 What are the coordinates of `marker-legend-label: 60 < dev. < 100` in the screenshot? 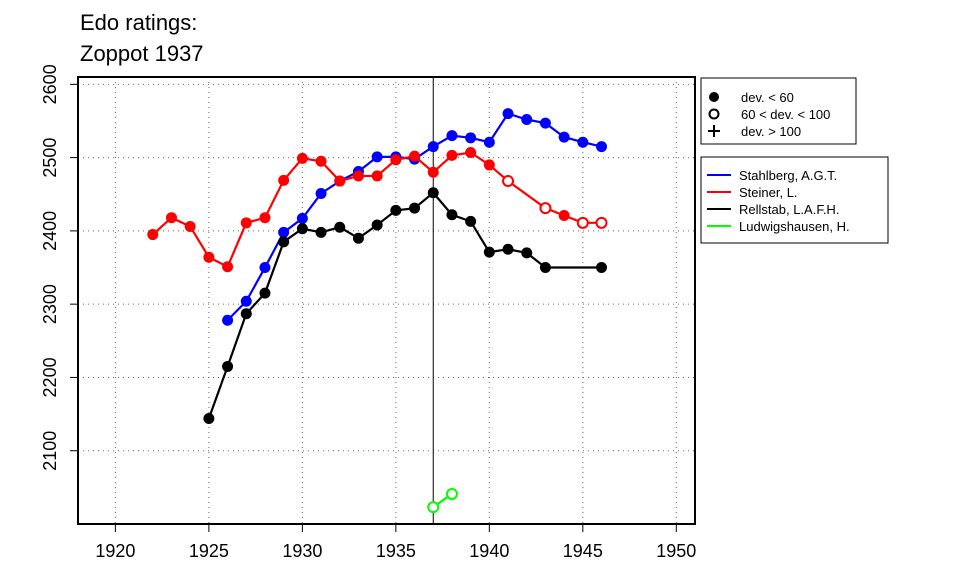 It's located at (785, 114).